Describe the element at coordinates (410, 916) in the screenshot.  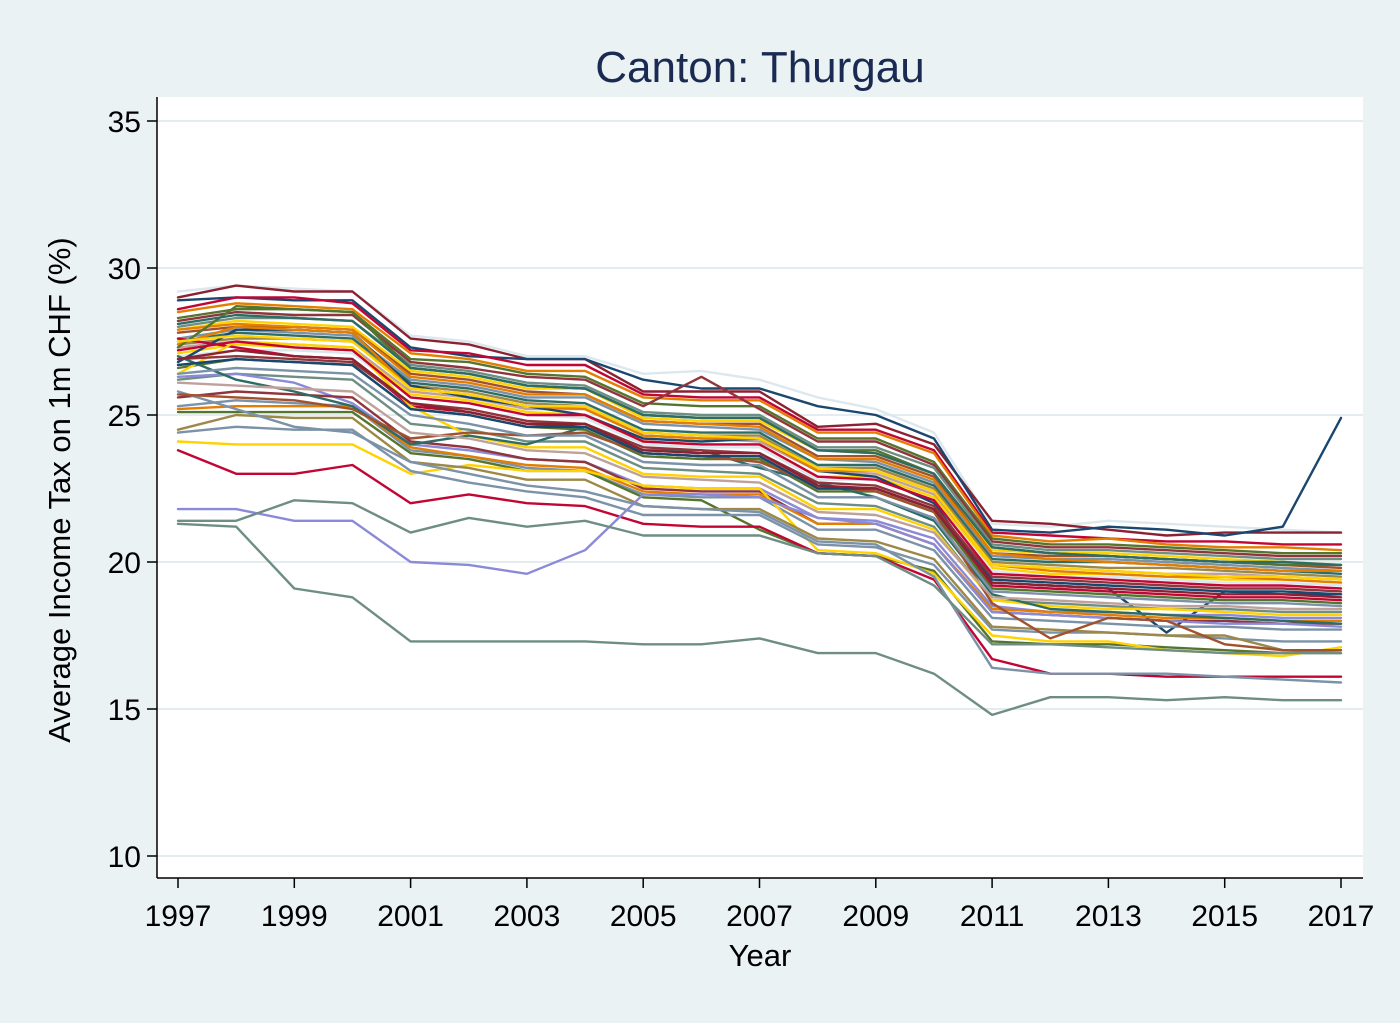
I see `x-tick-label: 2001` at that location.